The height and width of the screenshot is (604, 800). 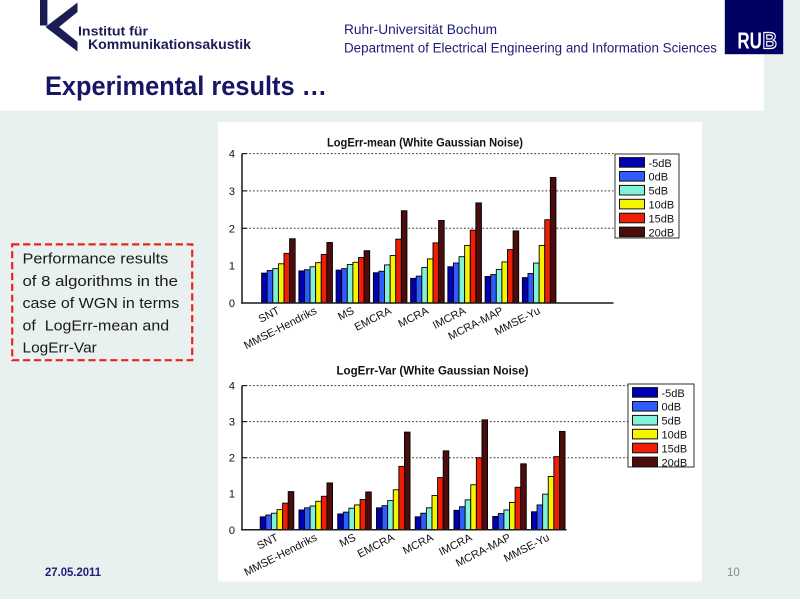 What do you see at coordinates (420, 29) in the screenshot?
I see `svg-text: Ruhr-Universität Bochum` at bounding box center [420, 29].